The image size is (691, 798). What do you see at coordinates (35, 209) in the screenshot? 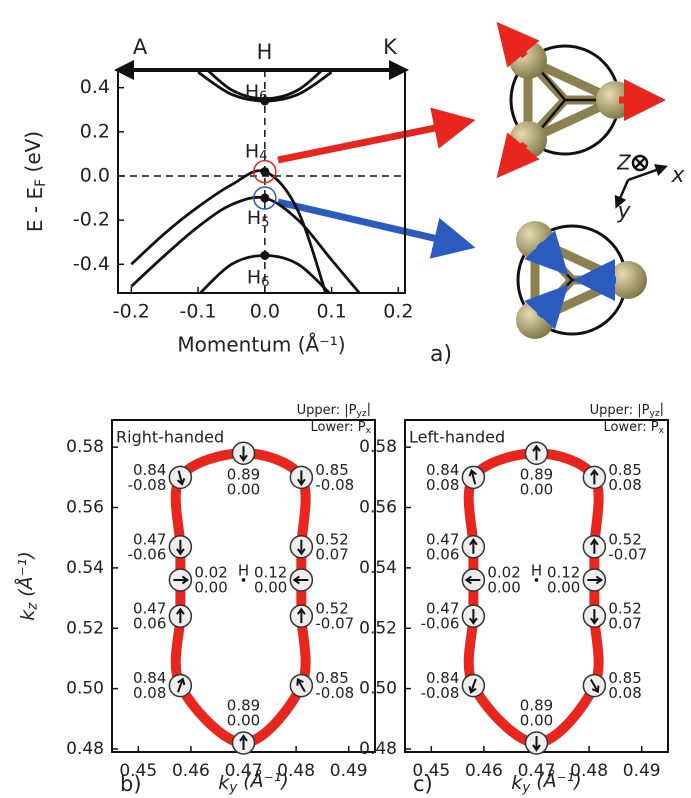
I see `y-axis-label-part: E - E` at bounding box center [35, 209].